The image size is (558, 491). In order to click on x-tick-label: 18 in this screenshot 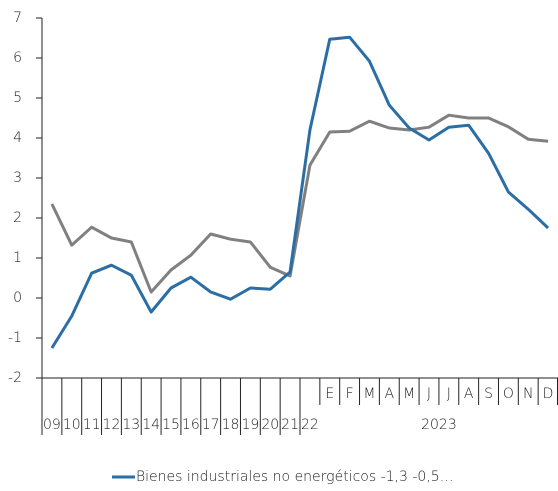, I will do `click(231, 425)`.